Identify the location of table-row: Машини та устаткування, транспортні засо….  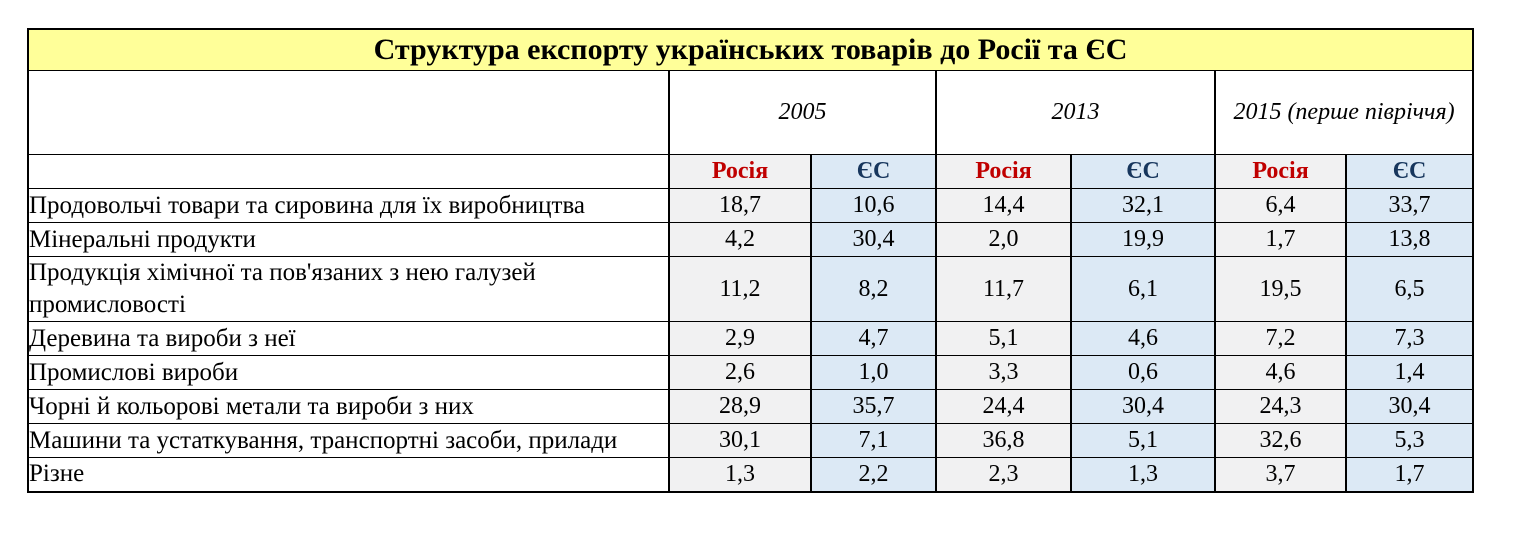
(751, 440).